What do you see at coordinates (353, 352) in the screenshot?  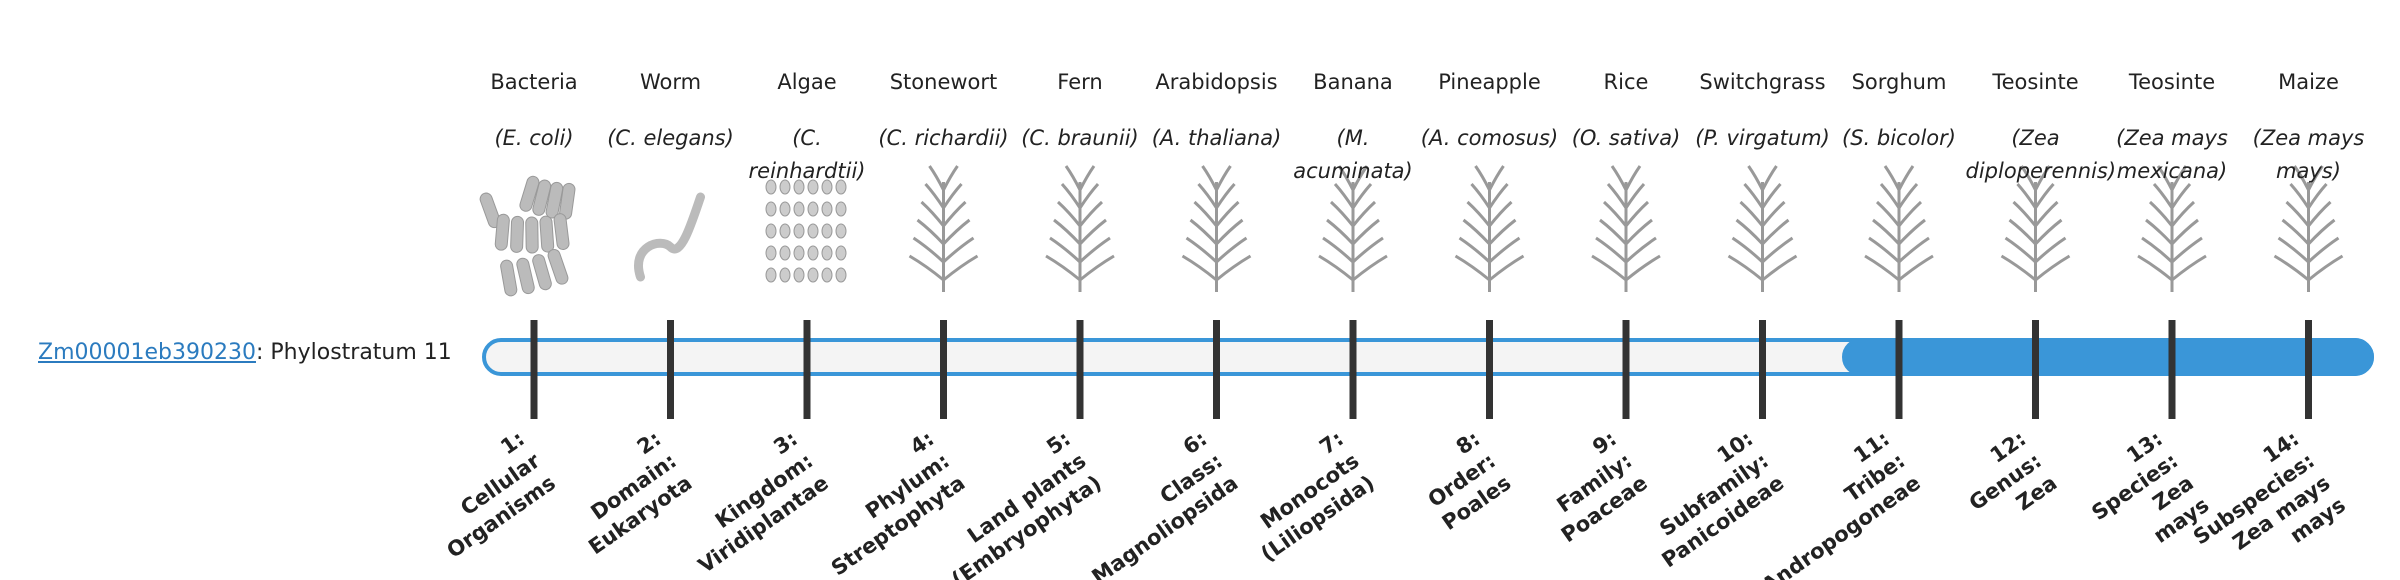 I see `phylostratum-label: : Phylostratum 11` at bounding box center [353, 352].